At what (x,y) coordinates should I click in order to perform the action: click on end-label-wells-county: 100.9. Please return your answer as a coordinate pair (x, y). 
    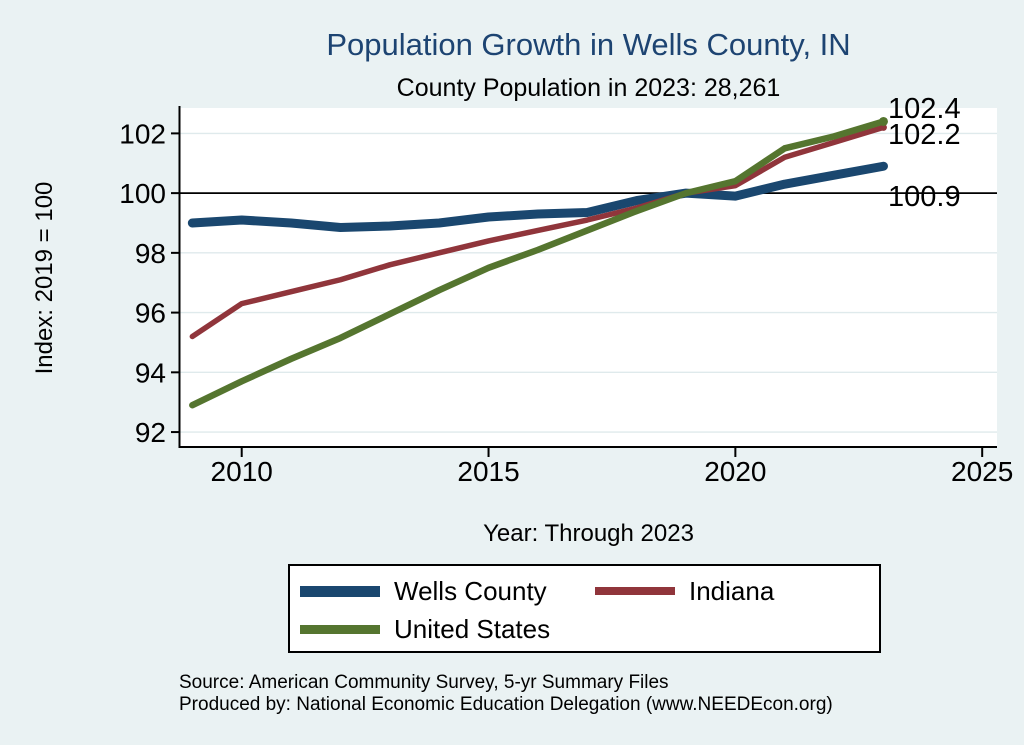
    Looking at the image, I should click on (924, 197).